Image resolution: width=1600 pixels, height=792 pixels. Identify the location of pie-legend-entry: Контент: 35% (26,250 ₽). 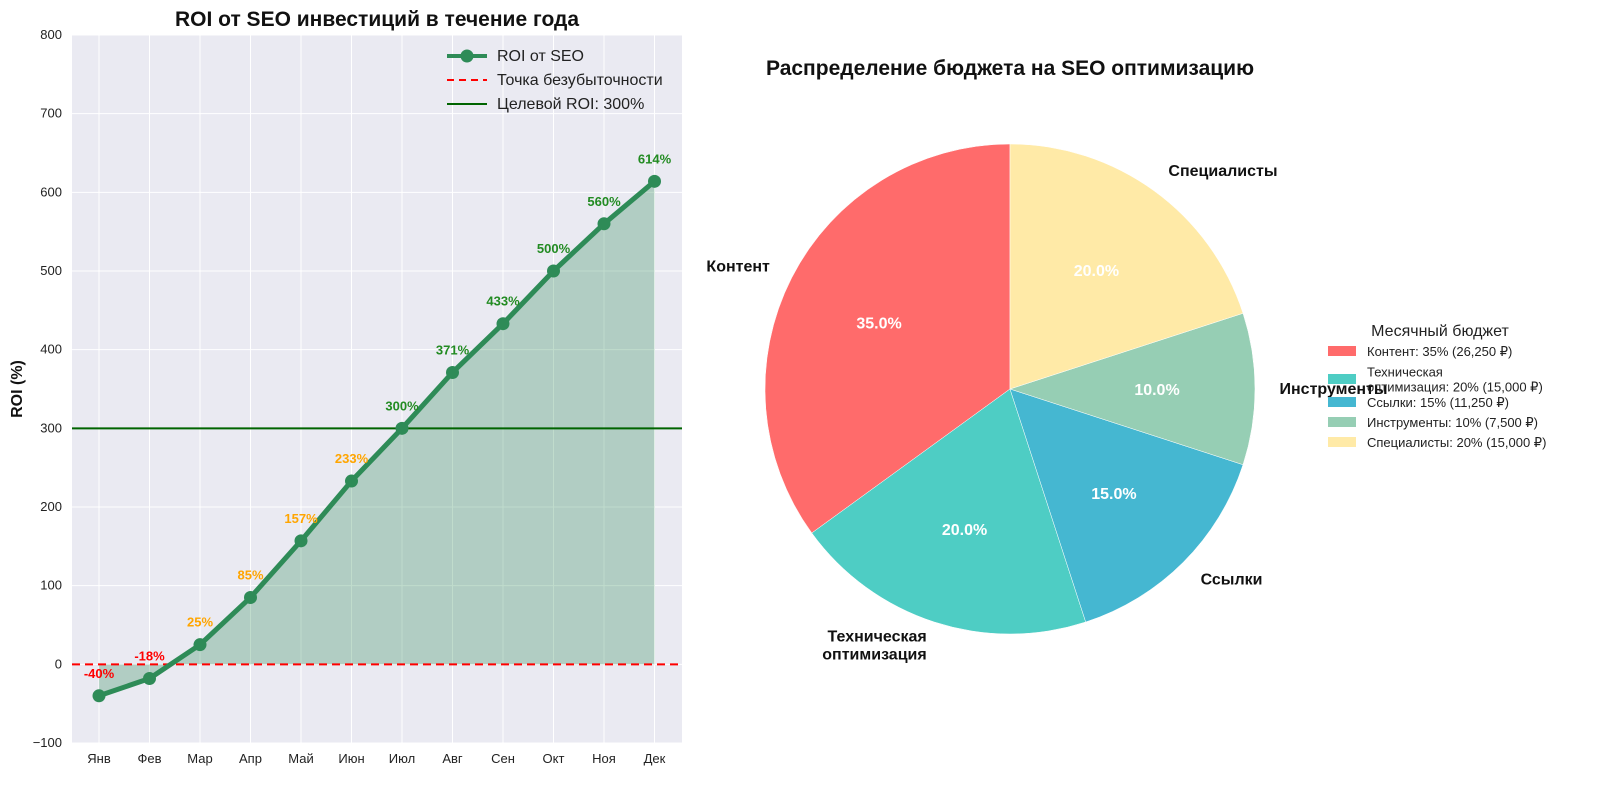
(1439, 351).